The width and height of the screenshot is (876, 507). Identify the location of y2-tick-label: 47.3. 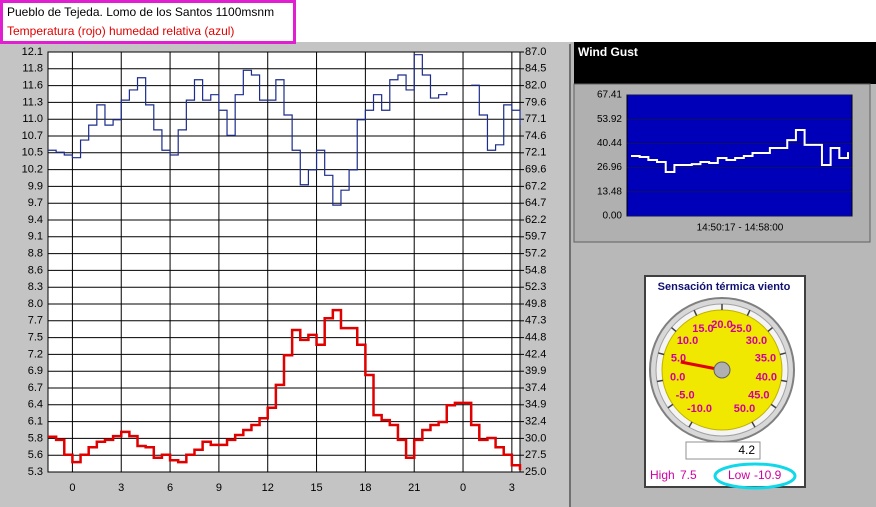
(535, 321).